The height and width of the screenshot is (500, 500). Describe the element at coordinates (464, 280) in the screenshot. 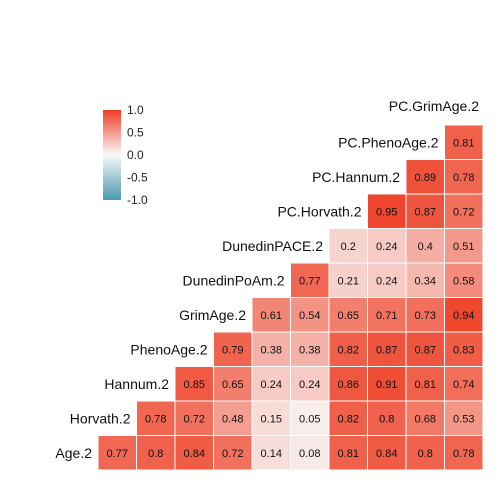

I see `heatmap-cell-DunedinPoAm.2-PC.GrimAge.2` at that location.